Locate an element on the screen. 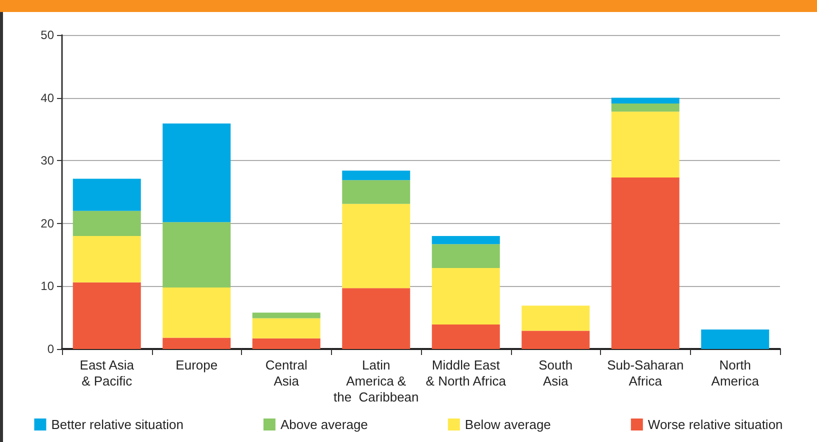 Image resolution: width=817 pixels, height=442 pixels. x-tick-label: Central Asia is located at coordinates (286, 373).